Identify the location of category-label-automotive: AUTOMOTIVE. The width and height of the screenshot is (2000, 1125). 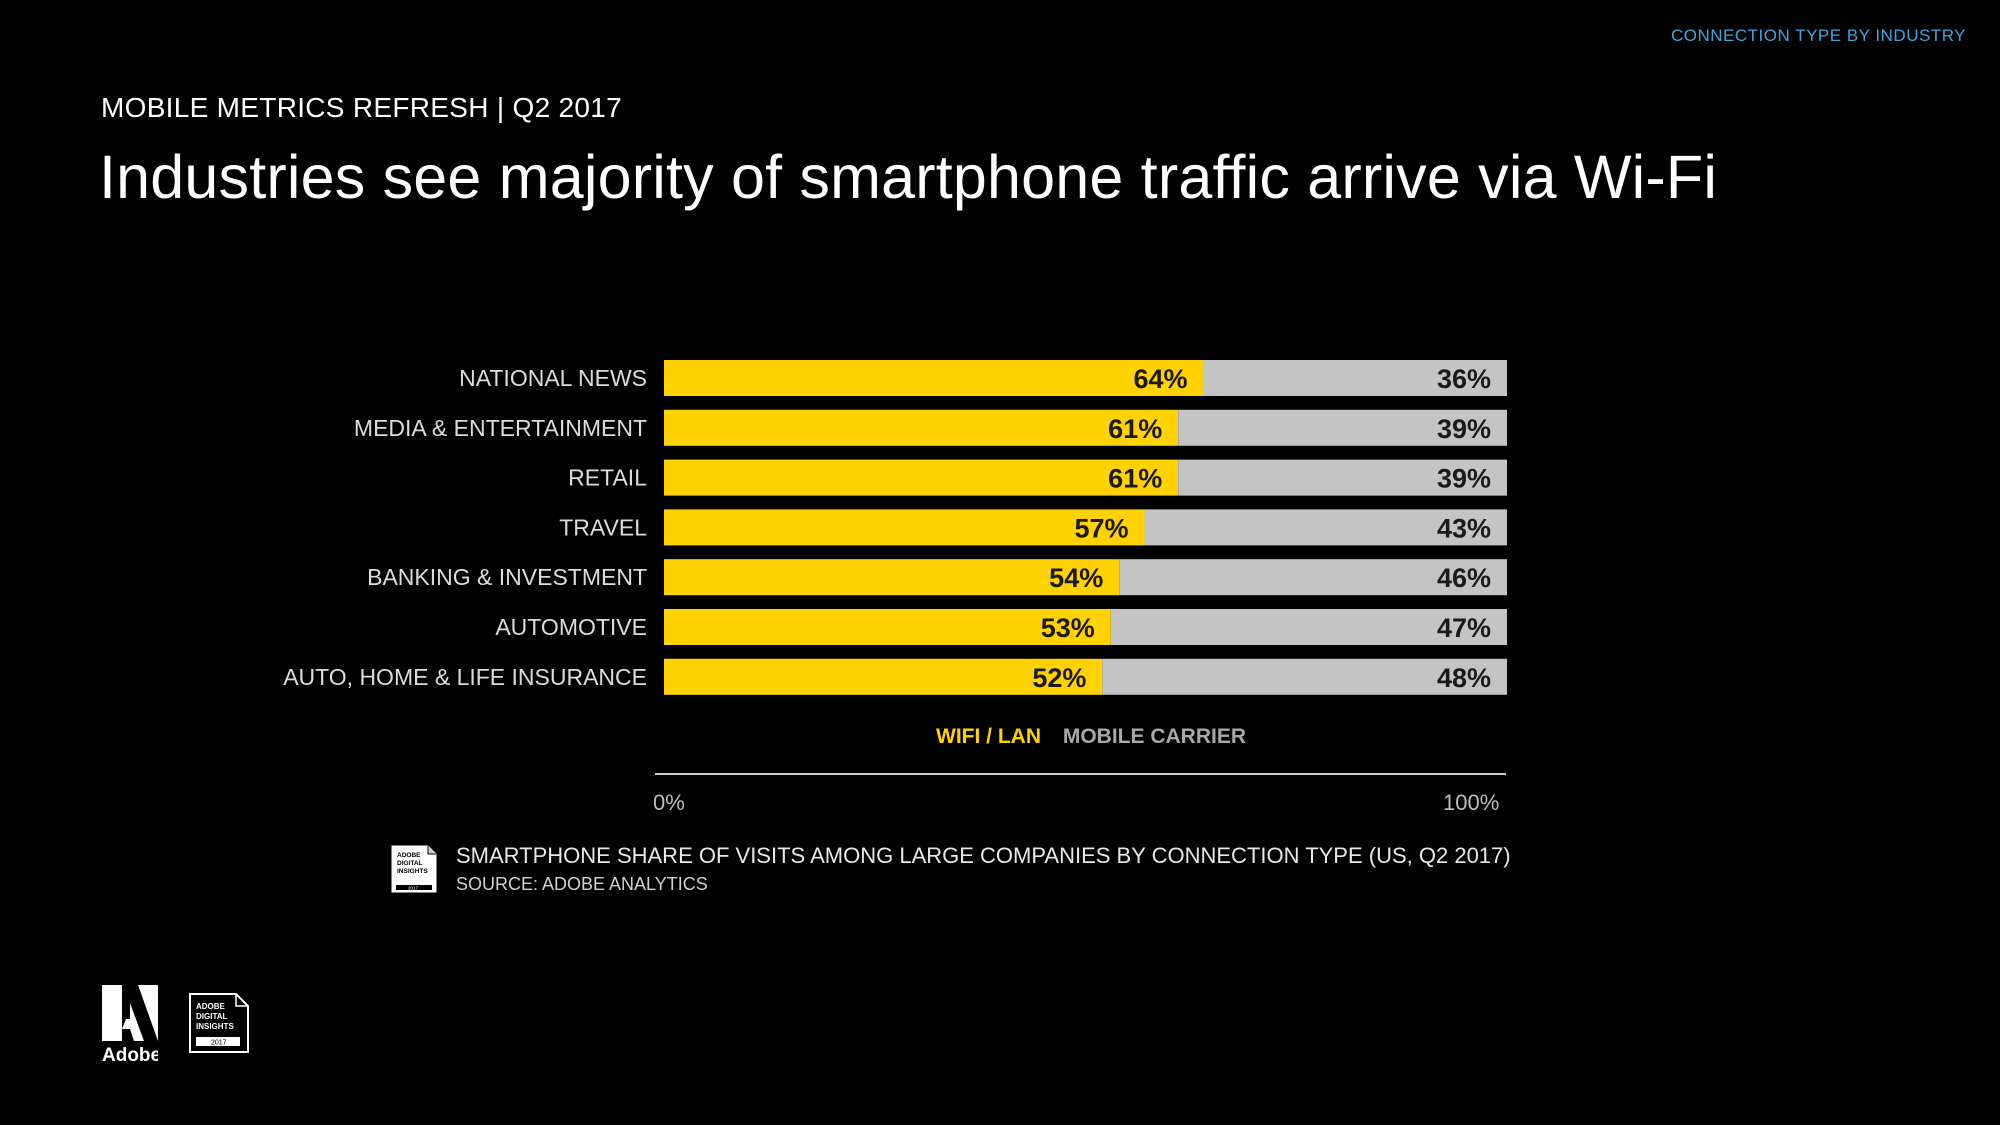
(571, 627).